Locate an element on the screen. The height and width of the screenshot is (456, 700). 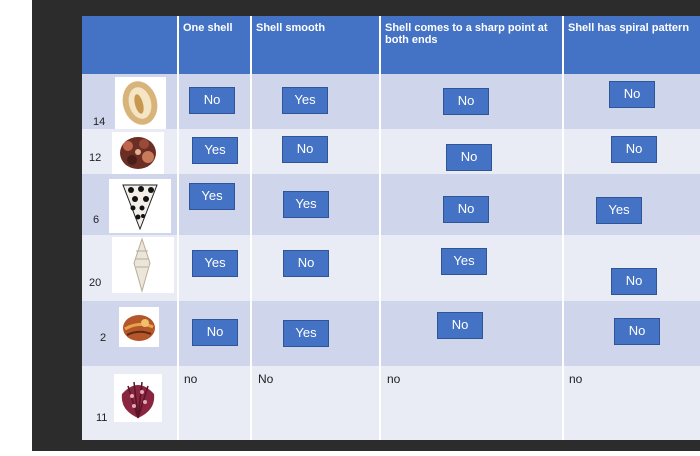
row-number: 6 is located at coordinates (96, 220).